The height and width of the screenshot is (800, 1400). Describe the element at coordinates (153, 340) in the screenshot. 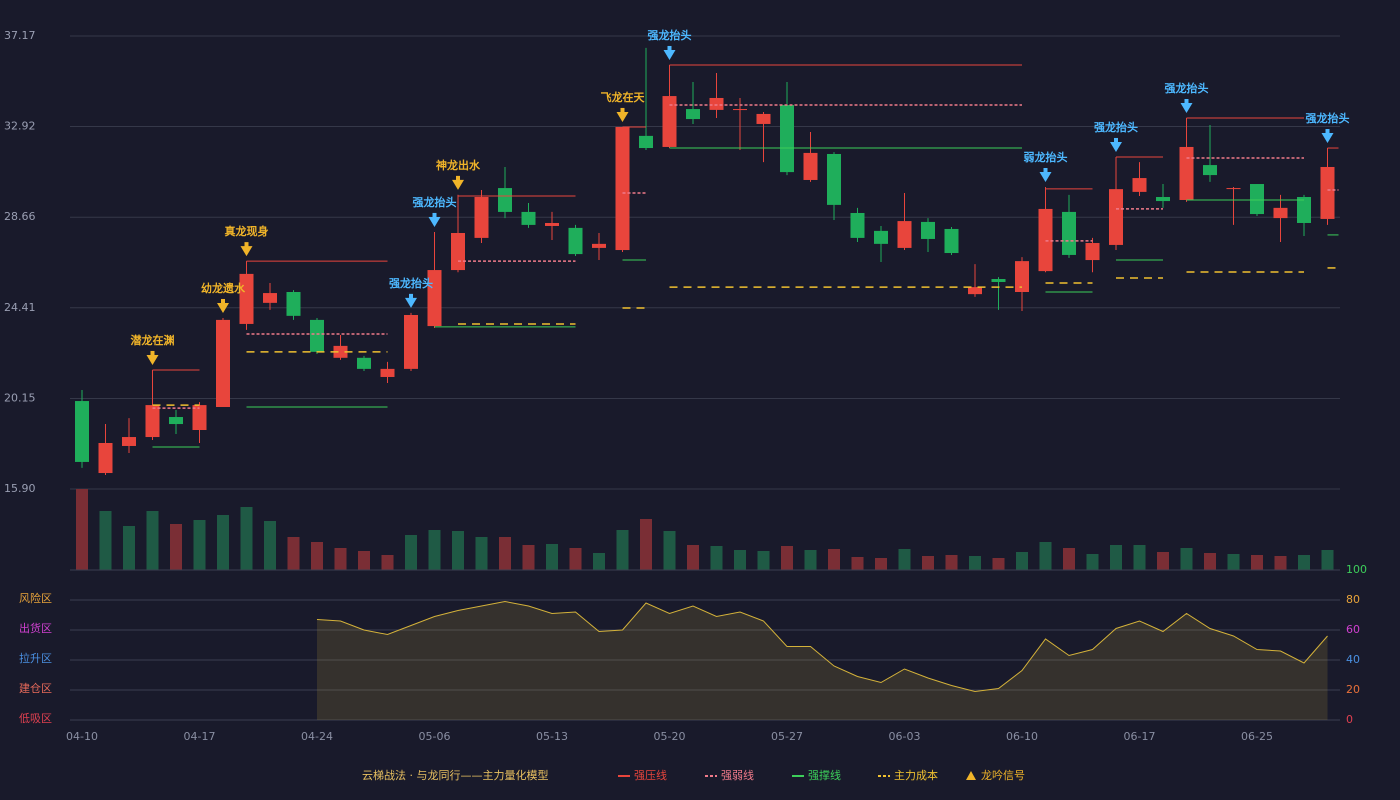

I see `signal-label: 潜龙在渊` at that location.